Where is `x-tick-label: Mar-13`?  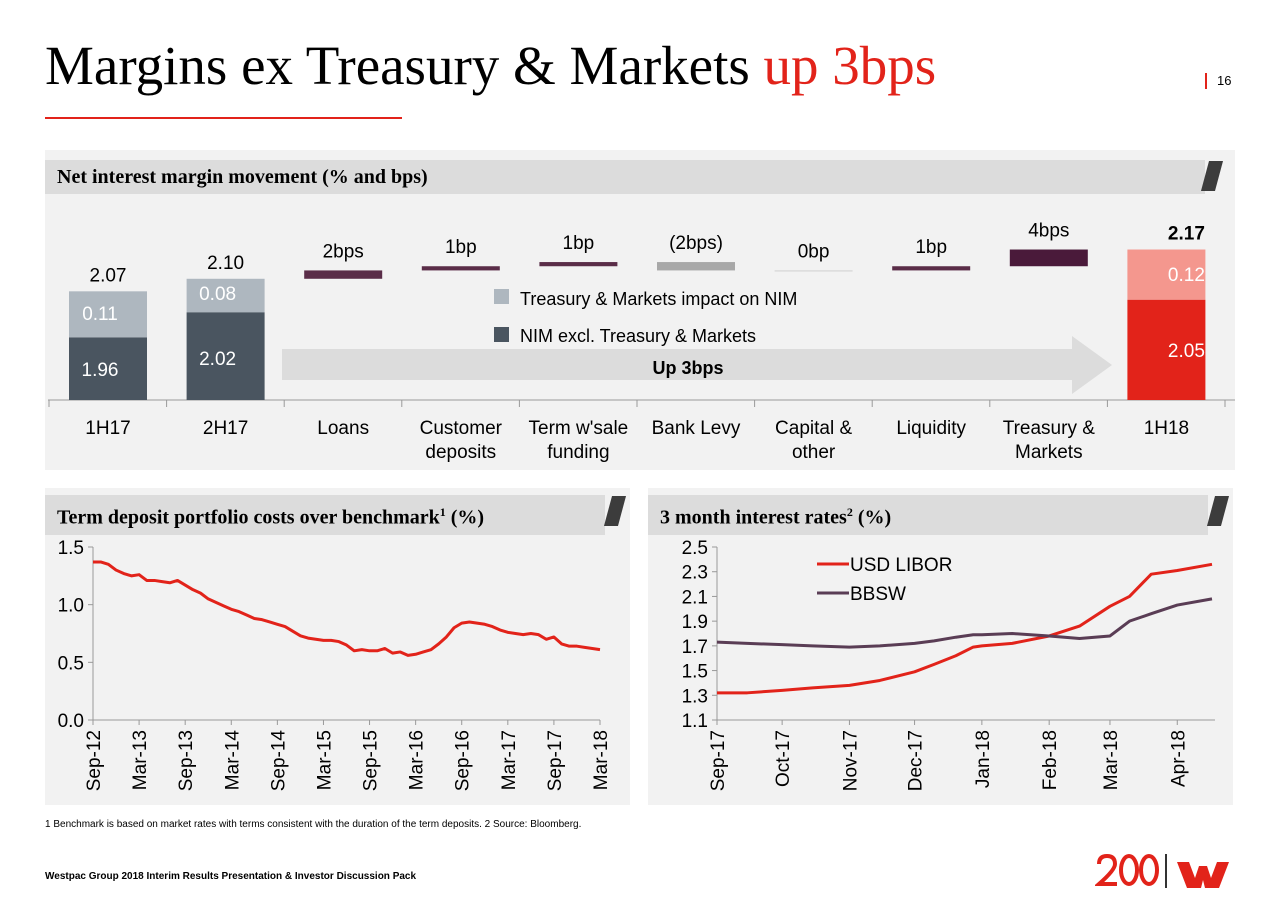
x-tick-label: Mar-13 is located at coordinates (140, 760).